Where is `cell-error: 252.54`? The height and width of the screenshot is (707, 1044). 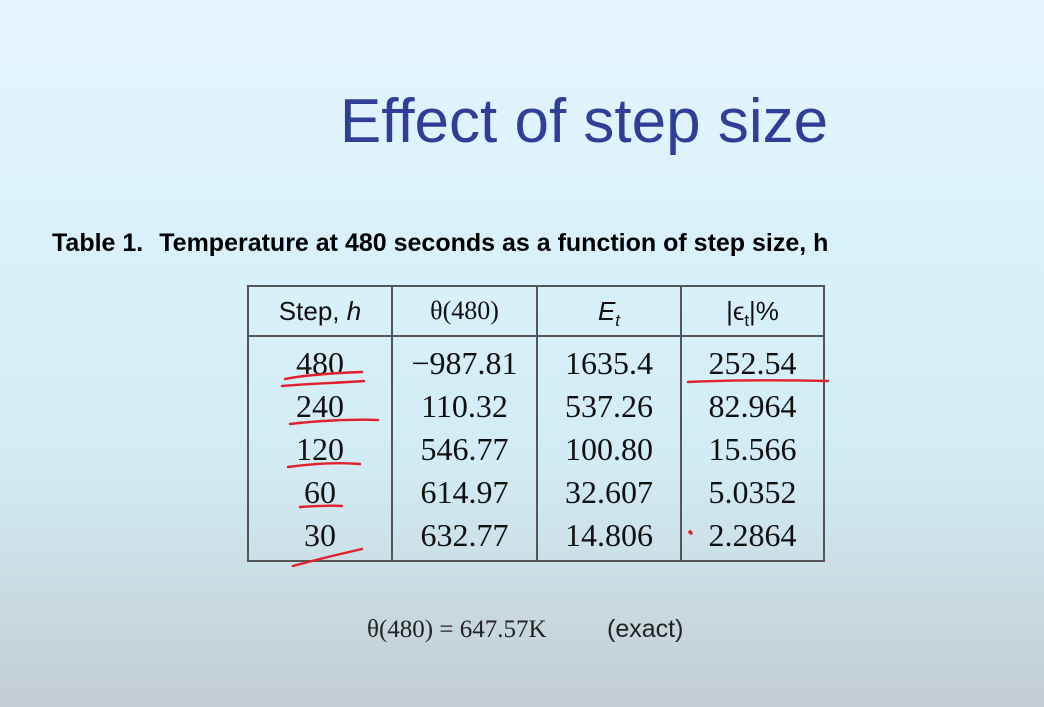 cell-error: 252.54 is located at coordinates (752, 363).